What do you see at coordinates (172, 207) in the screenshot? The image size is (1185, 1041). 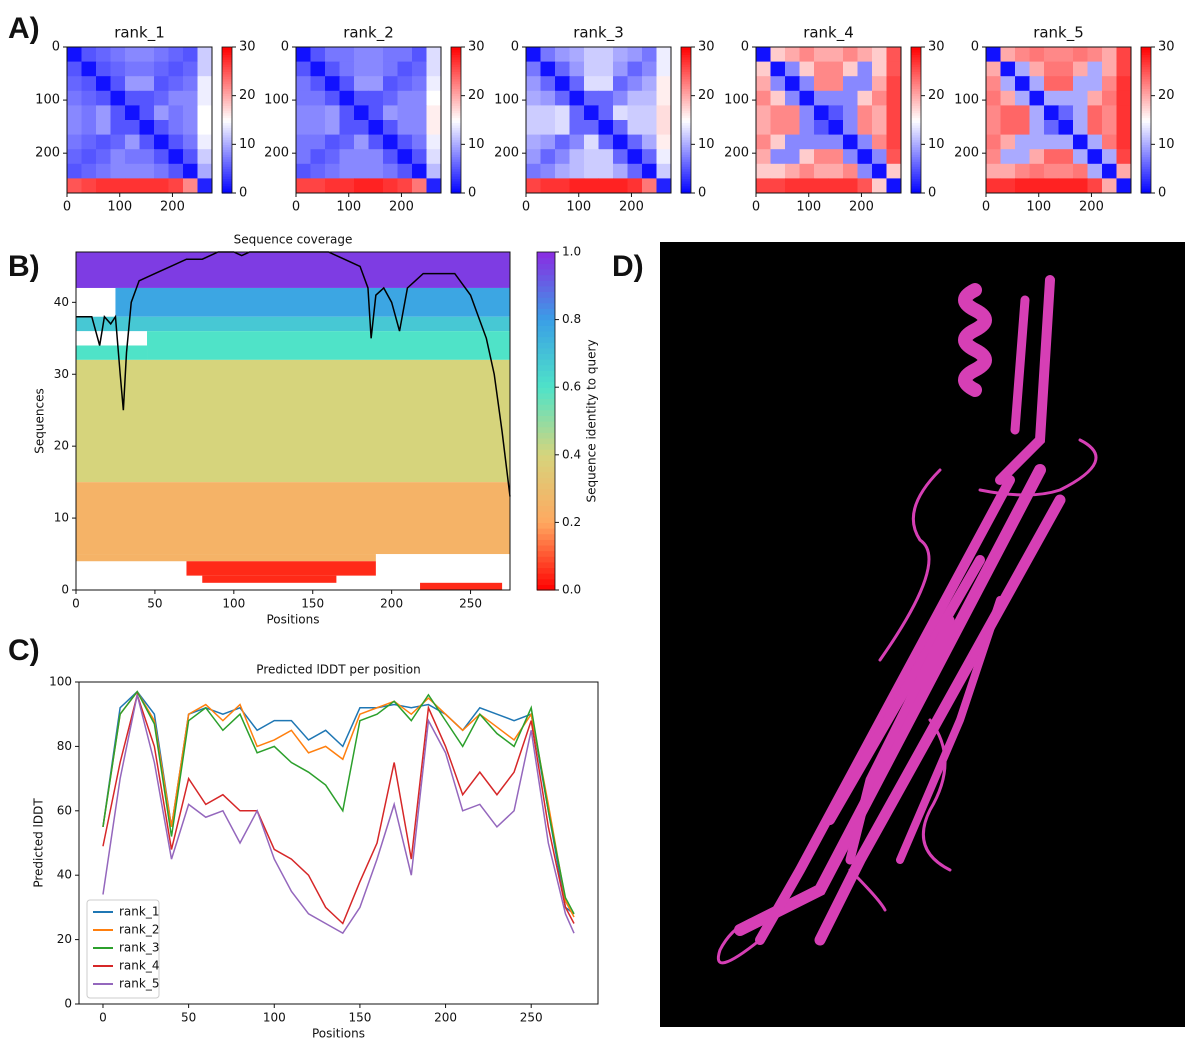 I see `x-tick-label: 200` at bounding box center [172, 207].